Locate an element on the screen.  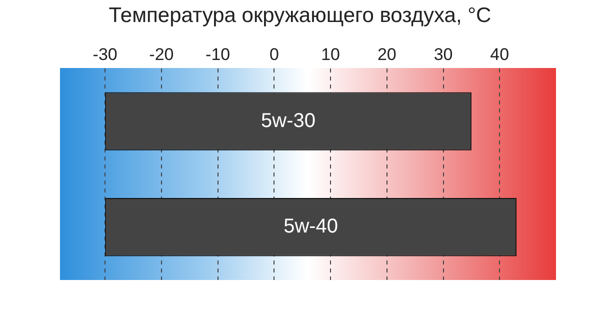
x-tick-label: -20 is located at coordinates (161, 54).